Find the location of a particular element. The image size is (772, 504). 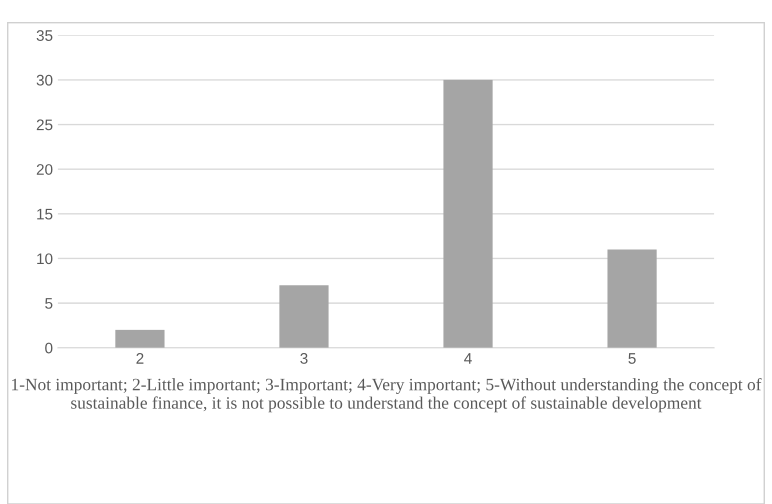

y-tick-label: 5 is located at coordinates (48, 303).